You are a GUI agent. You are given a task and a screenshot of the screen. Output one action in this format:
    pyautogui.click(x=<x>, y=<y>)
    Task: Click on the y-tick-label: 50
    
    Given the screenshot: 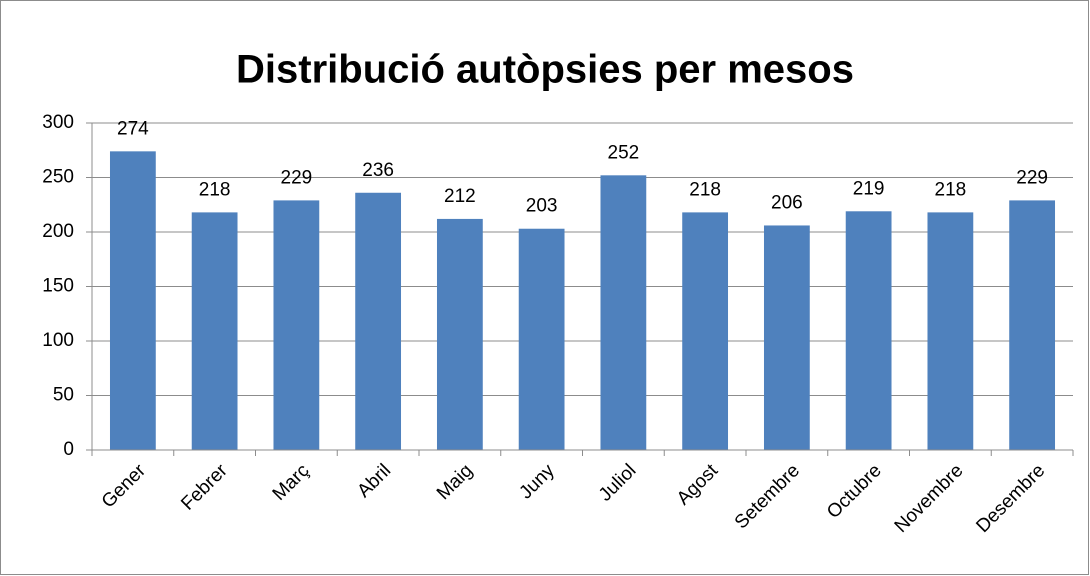 What is the action you would take?
    pyautogui.click(x=63, y=395)
    